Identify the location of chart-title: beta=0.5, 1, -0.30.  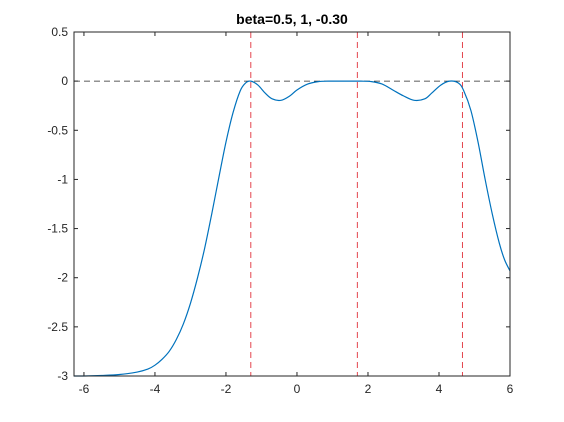
(292, 19).